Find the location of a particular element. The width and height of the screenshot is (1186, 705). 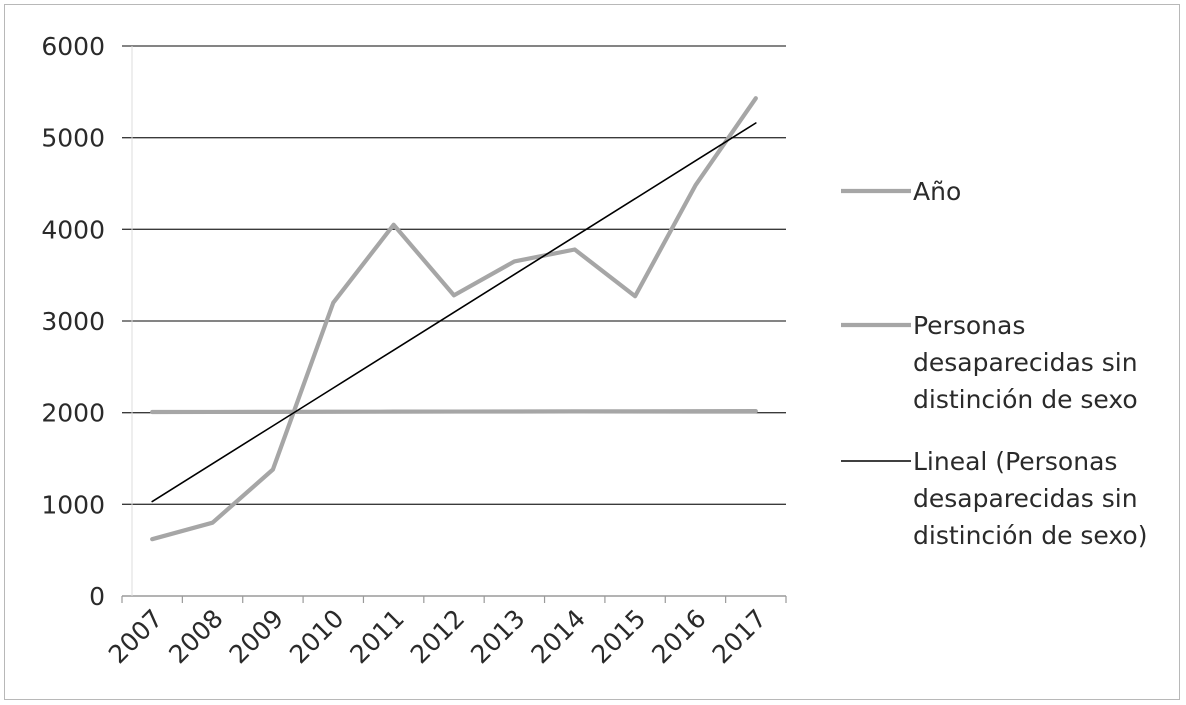

x-tick-label: 2014 is located at coordinates (557, 636).